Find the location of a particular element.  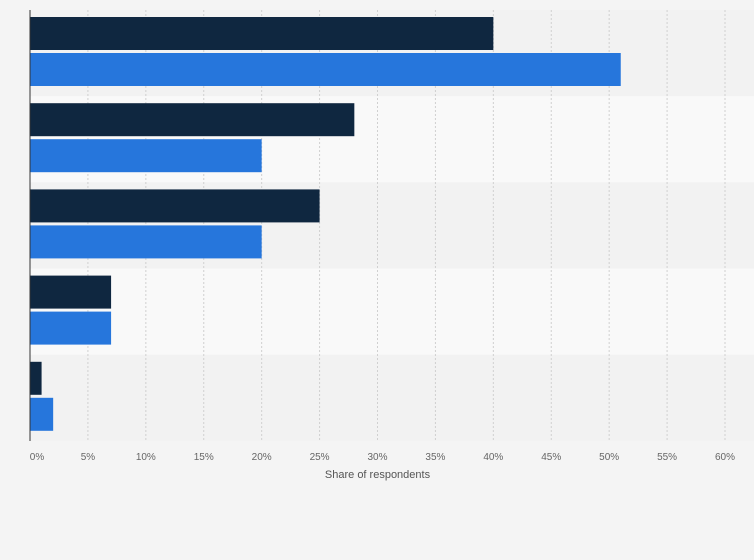

bar-group4-series2 is located at coordinates (71, 328).